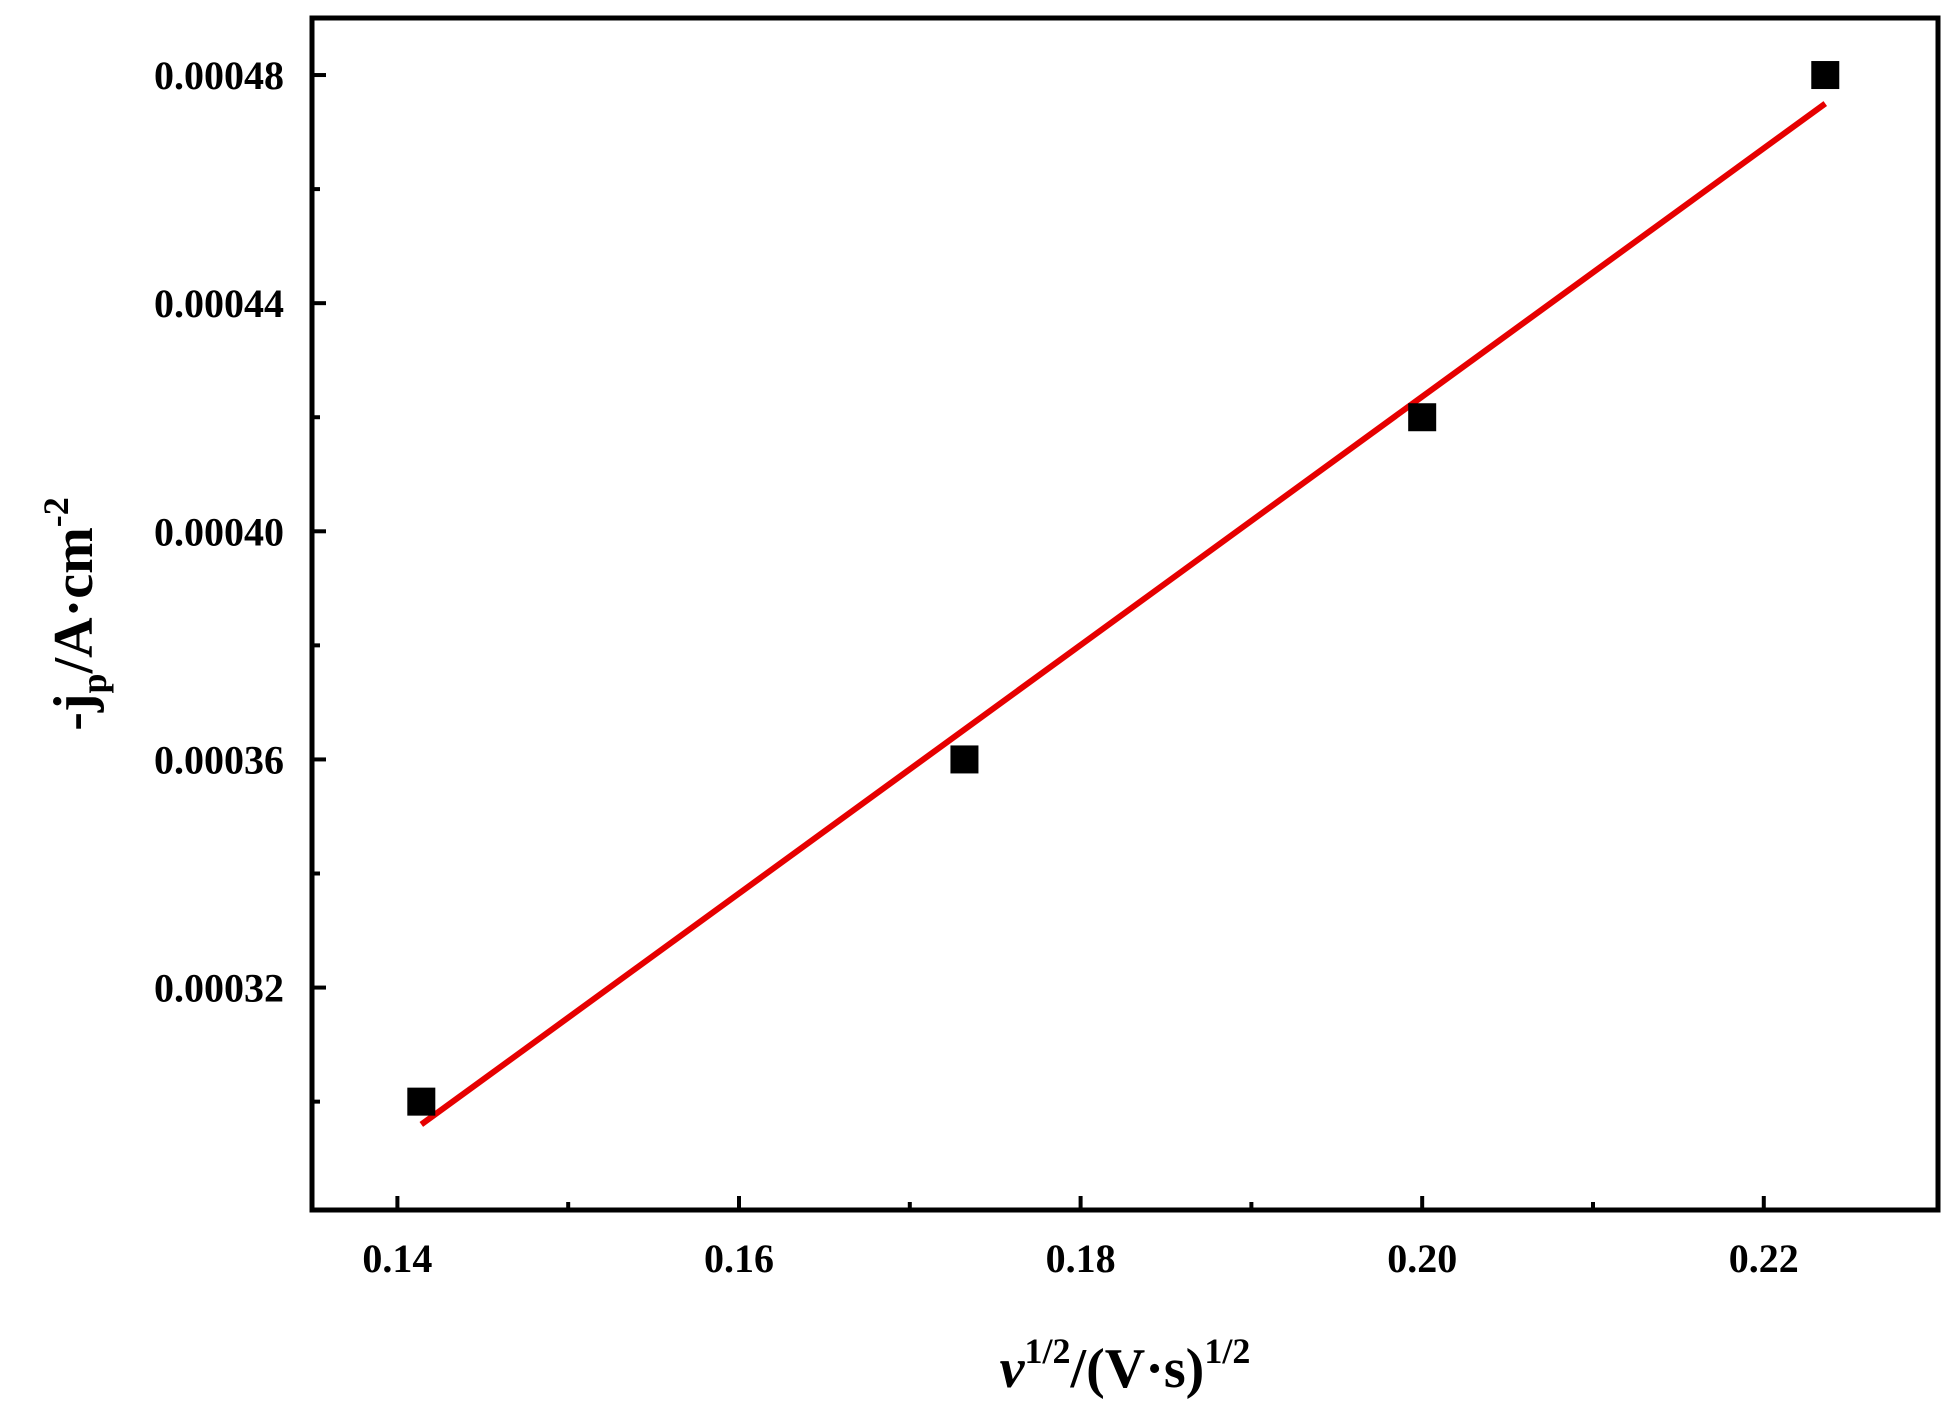 The image size is (1953, 1411). I want to click on y-tick-label-3: 0.00044, so click(219, 303).